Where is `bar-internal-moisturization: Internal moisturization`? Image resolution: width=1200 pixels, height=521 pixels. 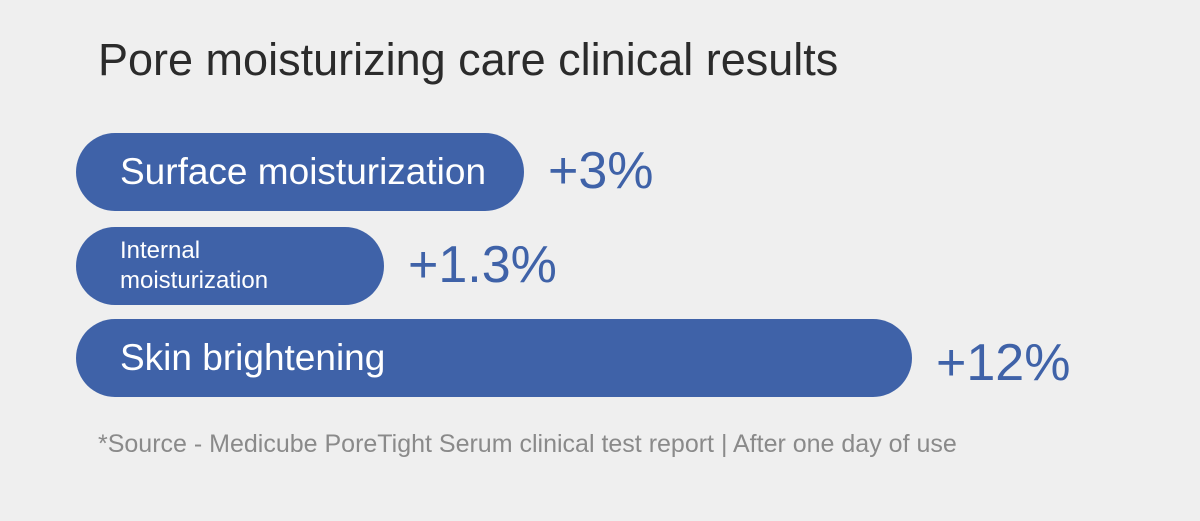 bar-internal-moisturization: Internal moisturization is located at coordinates (230, 266).